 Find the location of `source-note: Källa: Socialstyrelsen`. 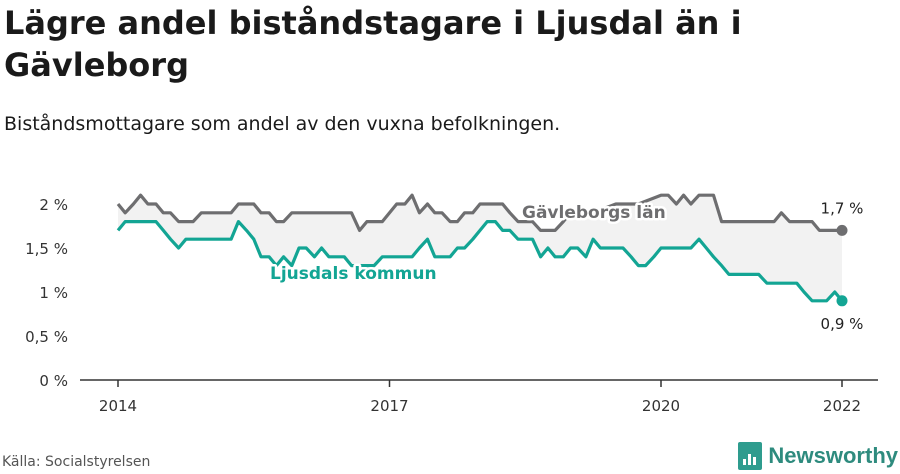

source-note: Källa: Socialstyrelsen is located at coordinates (76, 462).